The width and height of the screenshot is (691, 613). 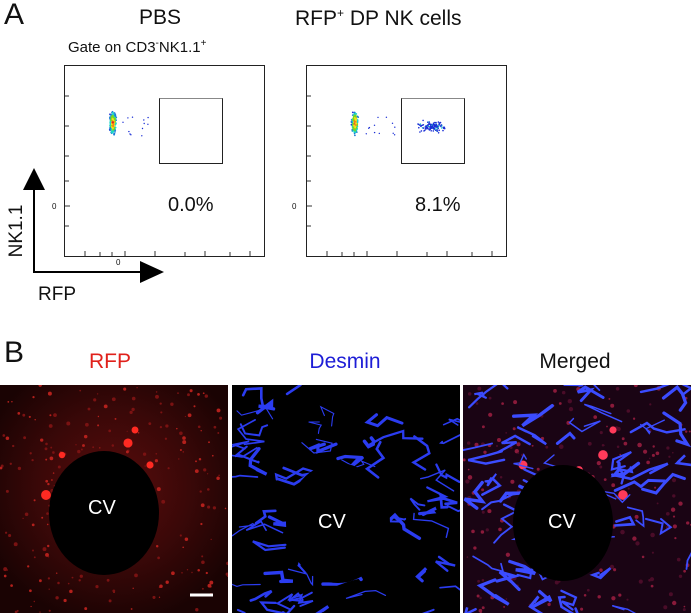 I want to click on plot-title-pbs: PBS, so click(x=160, y=17).